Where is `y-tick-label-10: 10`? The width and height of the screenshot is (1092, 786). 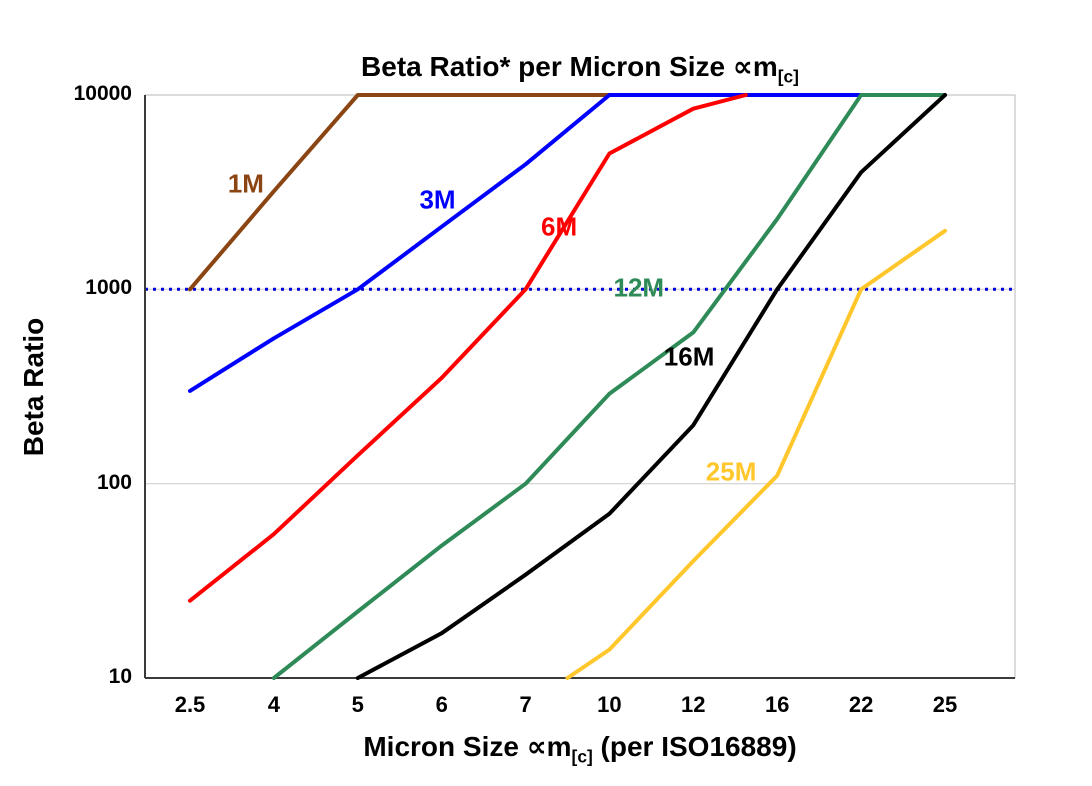
y-tick-label-10: 10 is located at coordinates (120, 676).